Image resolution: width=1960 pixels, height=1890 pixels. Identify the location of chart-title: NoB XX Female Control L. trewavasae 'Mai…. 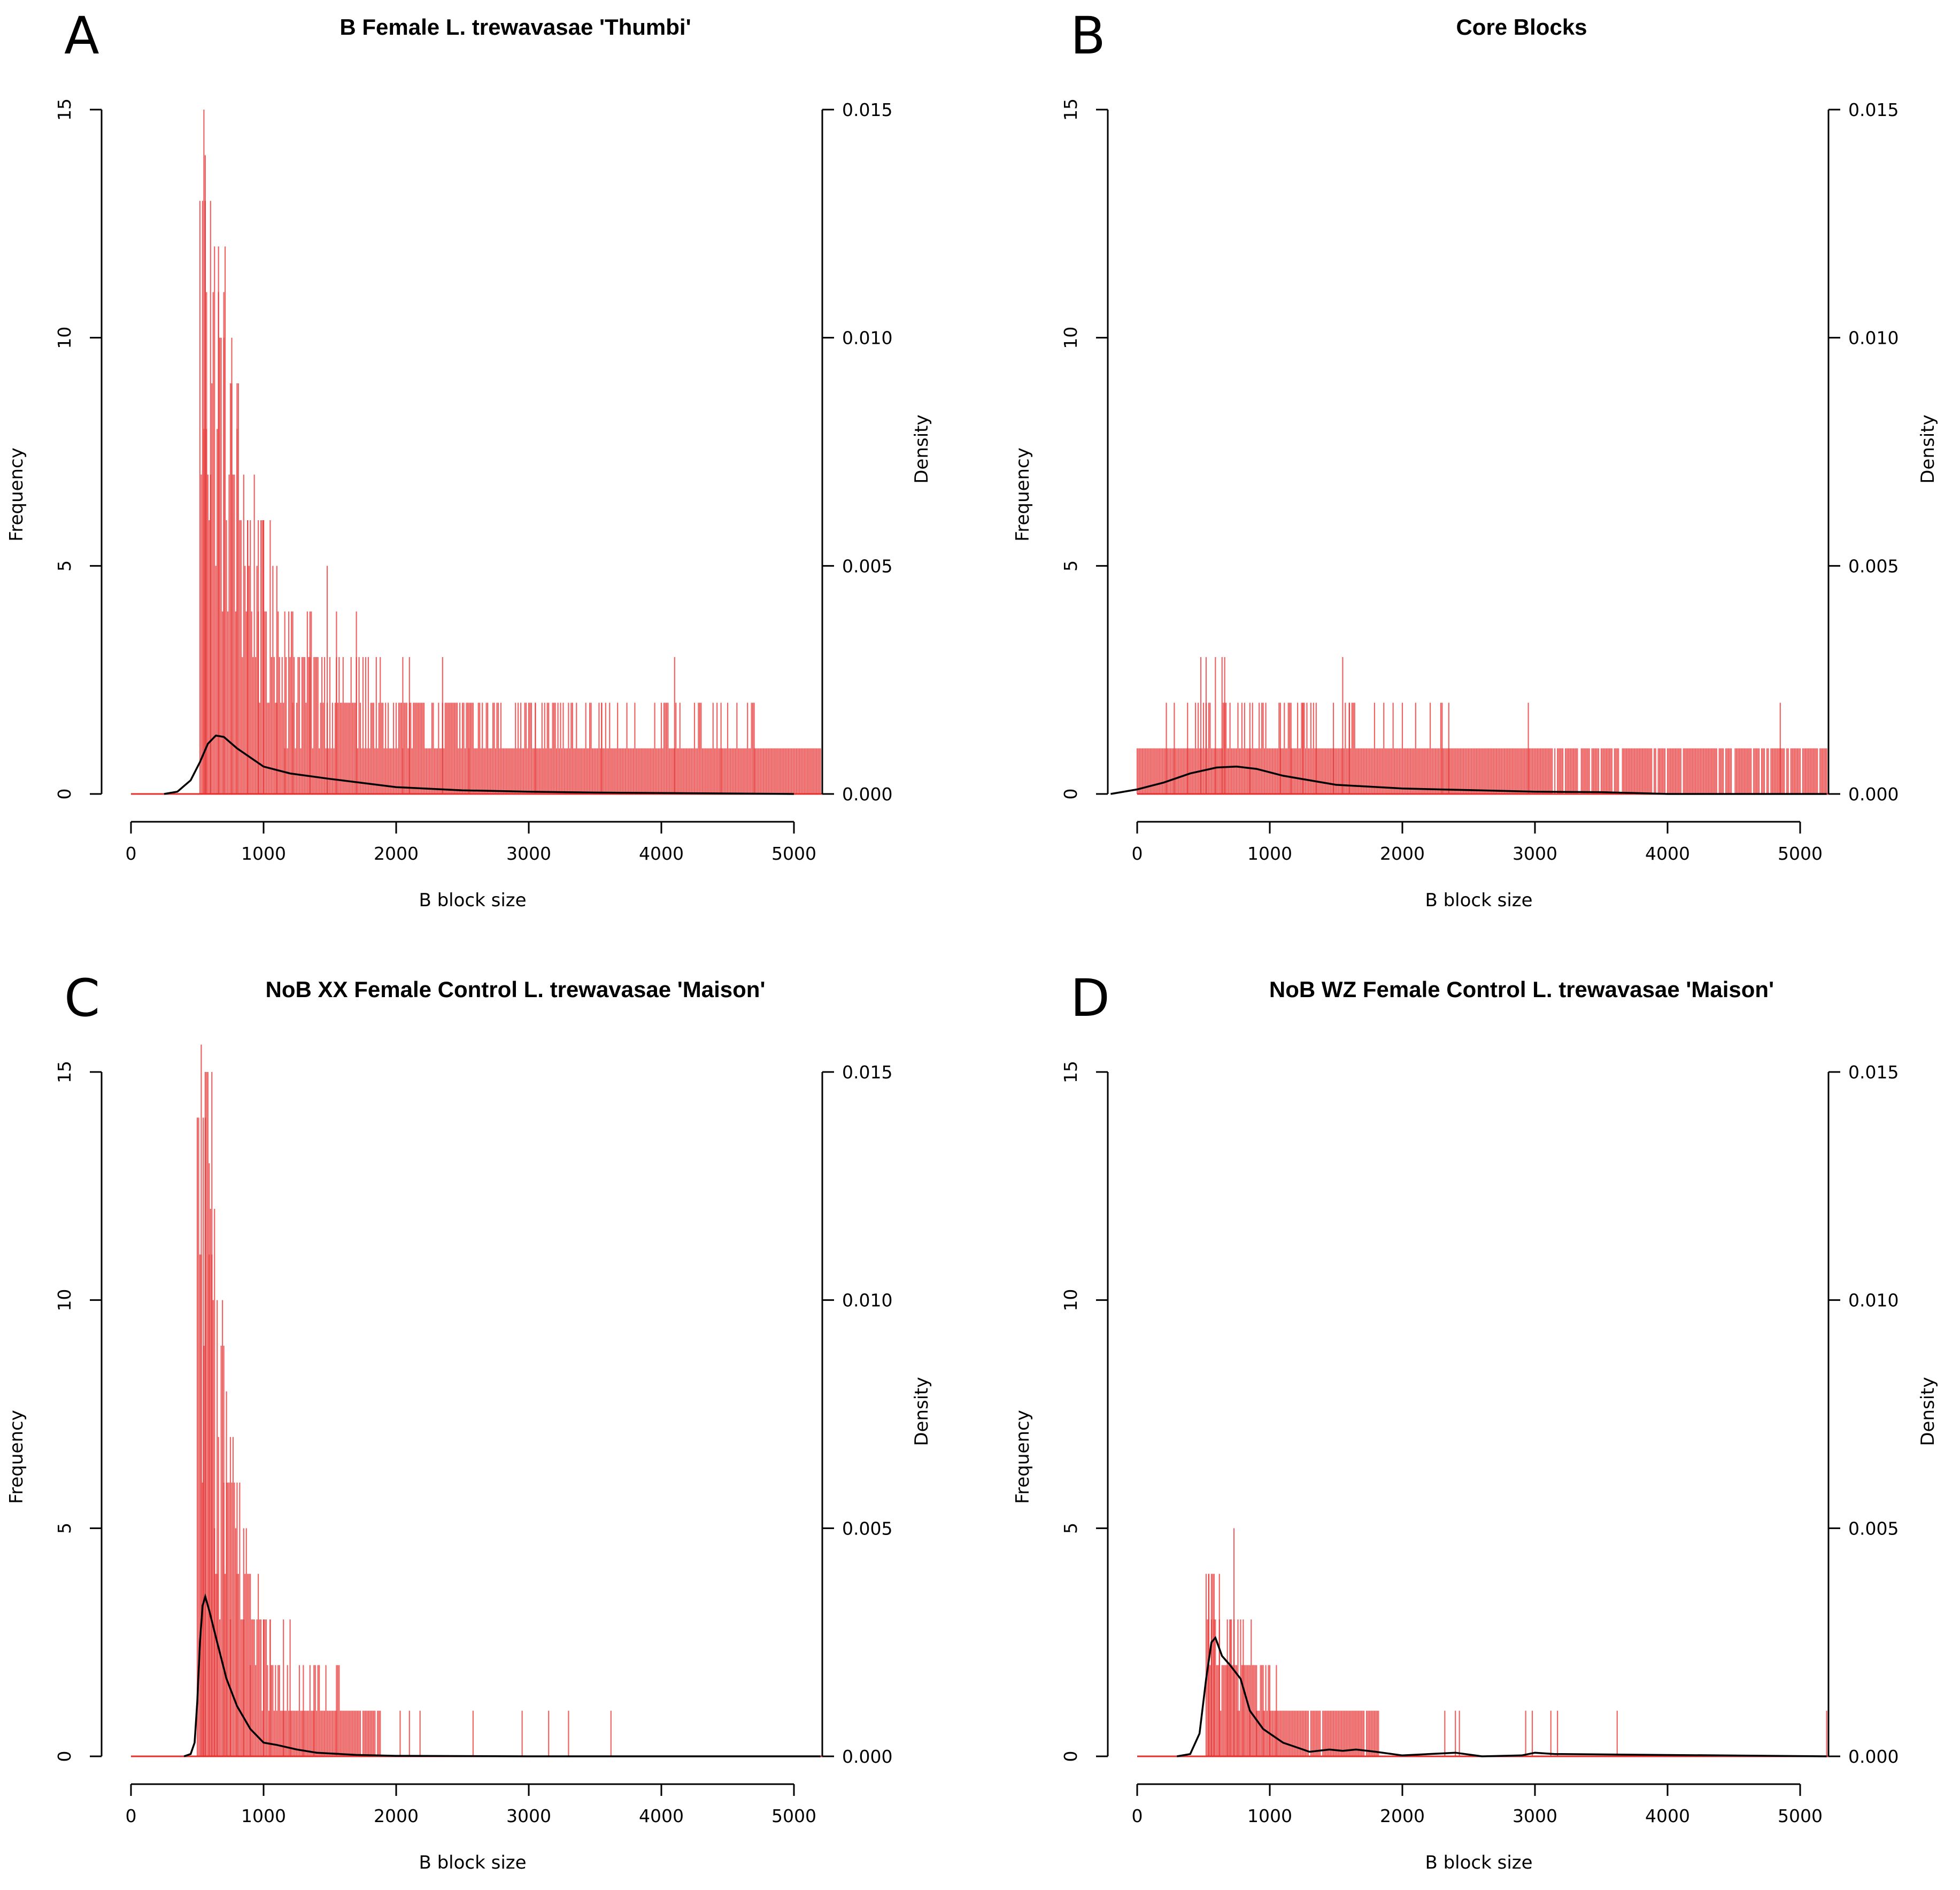
(516, 990).